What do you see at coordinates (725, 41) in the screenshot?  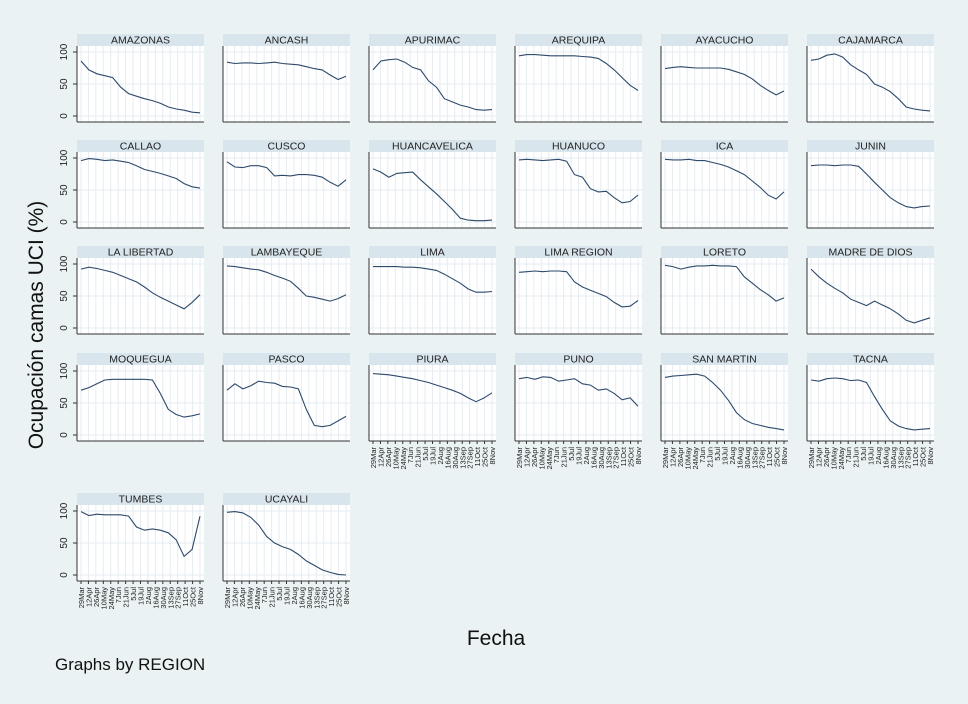 I see `panel-title: AYACUCHO` at bounding box center [725, 41].